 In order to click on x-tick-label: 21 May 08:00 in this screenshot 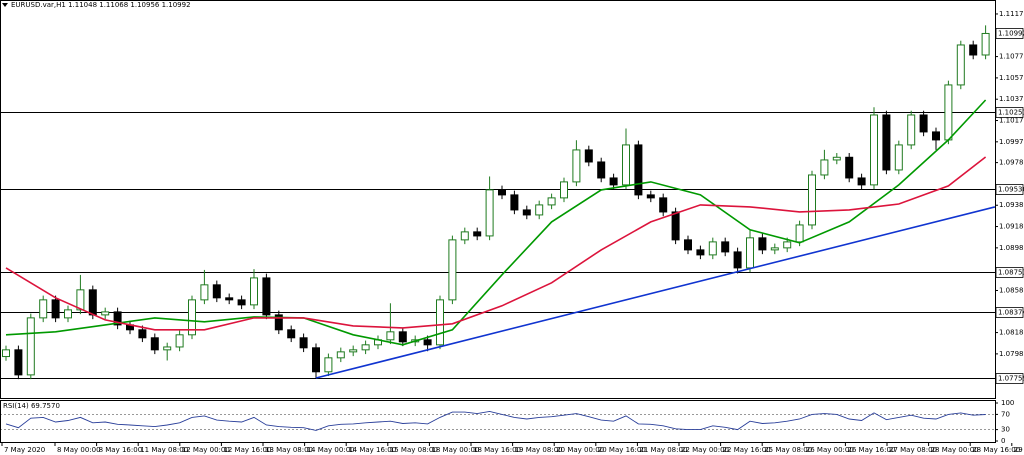, I will do `click(663, 450)`.